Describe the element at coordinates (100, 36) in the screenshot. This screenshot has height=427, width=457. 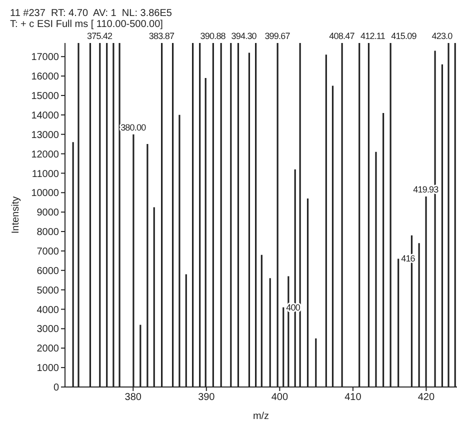
I see `annotation: 375.42` at that location.